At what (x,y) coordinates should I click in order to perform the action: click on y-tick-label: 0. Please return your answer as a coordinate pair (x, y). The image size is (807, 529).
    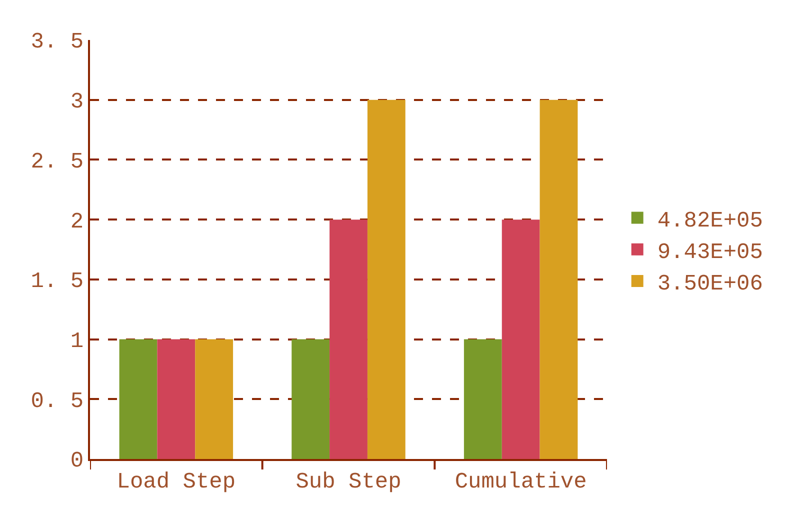
    Looking at the image, I should click on (77, 461).